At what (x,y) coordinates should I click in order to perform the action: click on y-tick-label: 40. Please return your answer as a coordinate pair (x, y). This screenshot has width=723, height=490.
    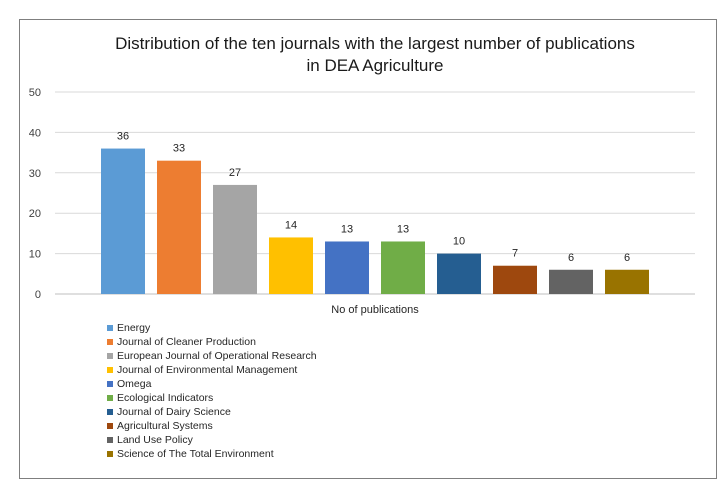
    Looking at the image, I should click on (35, 133).